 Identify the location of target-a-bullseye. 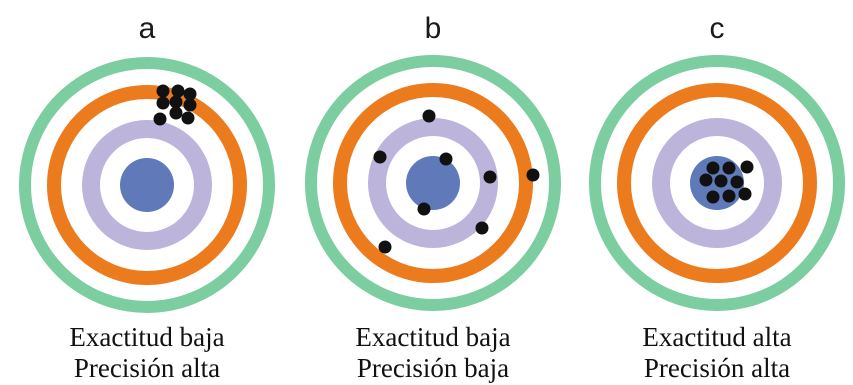
(147, 185).